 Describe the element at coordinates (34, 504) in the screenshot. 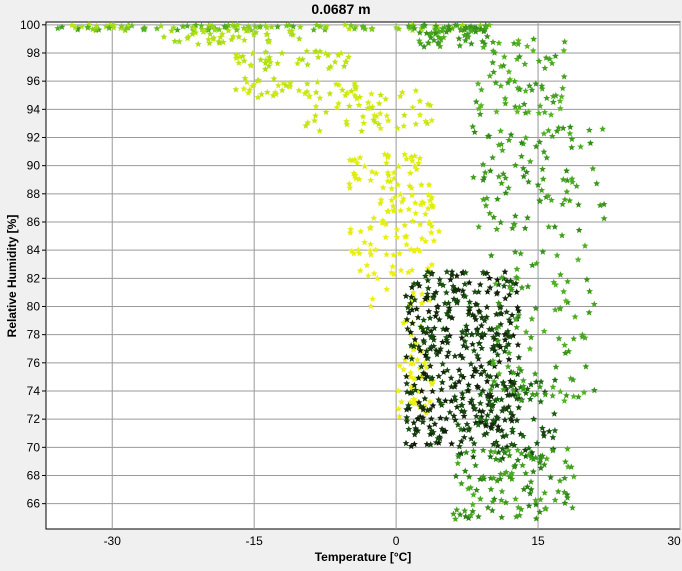

I see `y-tick-label: 66` at that location.